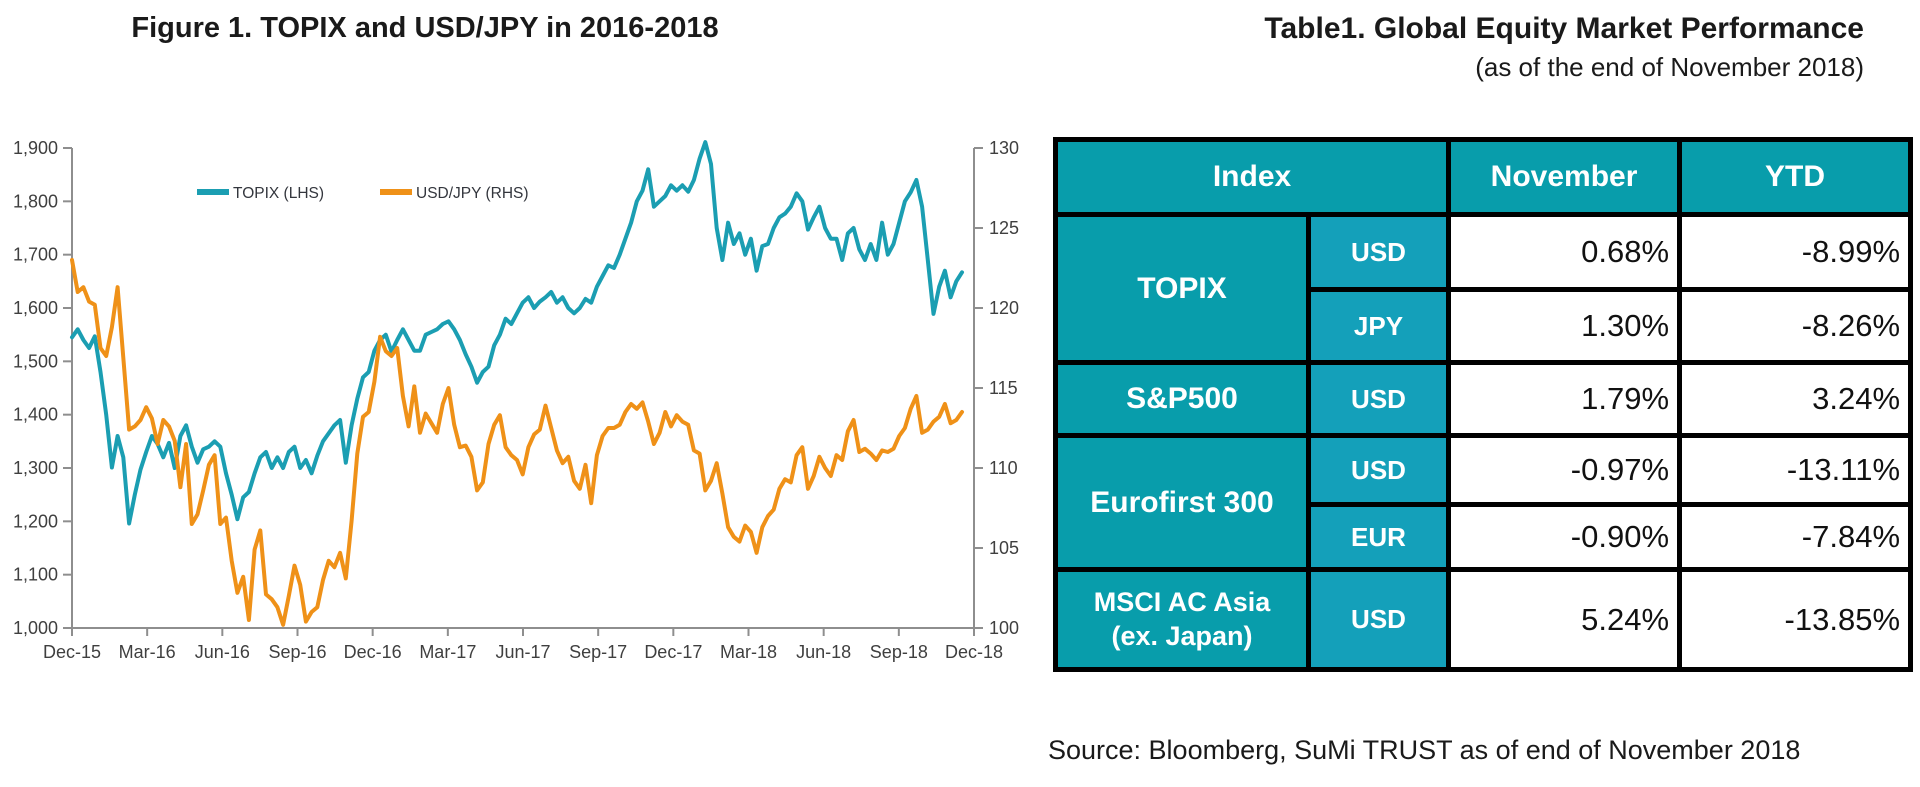 Image resolution: width=1920 pixels, height=787 pixels. What do you see at coordinates (35, 575) in the screenshot?
I see `svg-text: 1,100` at bounding box center [35, 575].